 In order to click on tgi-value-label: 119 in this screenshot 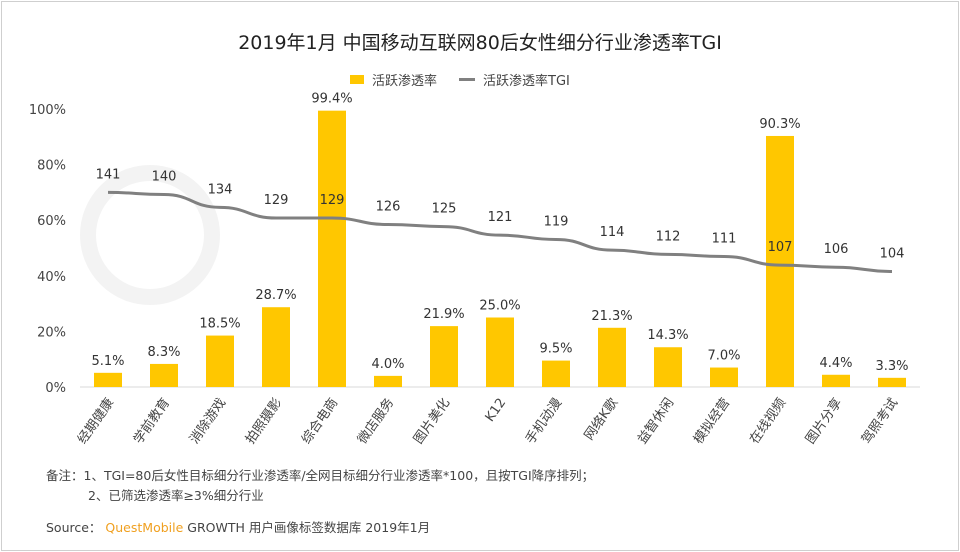, I will do `click(556, 221)`.